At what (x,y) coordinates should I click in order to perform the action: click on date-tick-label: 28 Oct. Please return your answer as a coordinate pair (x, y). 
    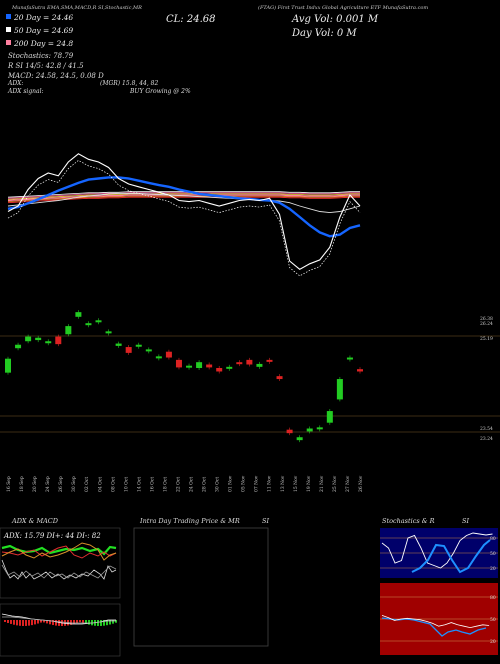
    Looking at the image, I should click on (205, 484).